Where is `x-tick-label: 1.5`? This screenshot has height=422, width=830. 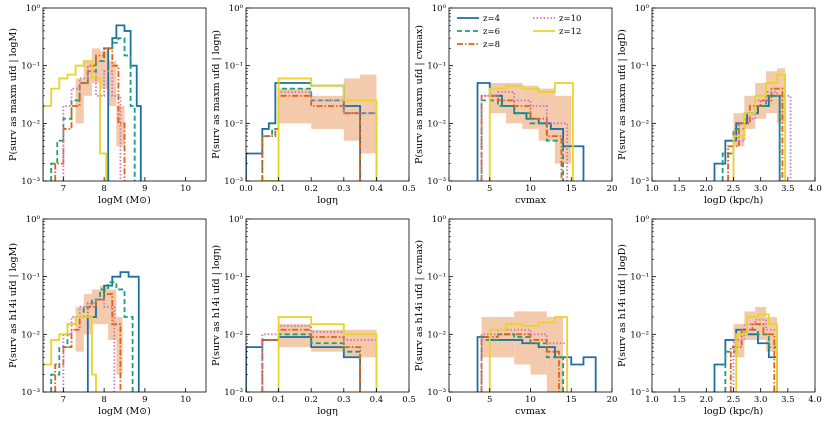
x-tick-label: 1.5 is located at coordinates (679, 189).